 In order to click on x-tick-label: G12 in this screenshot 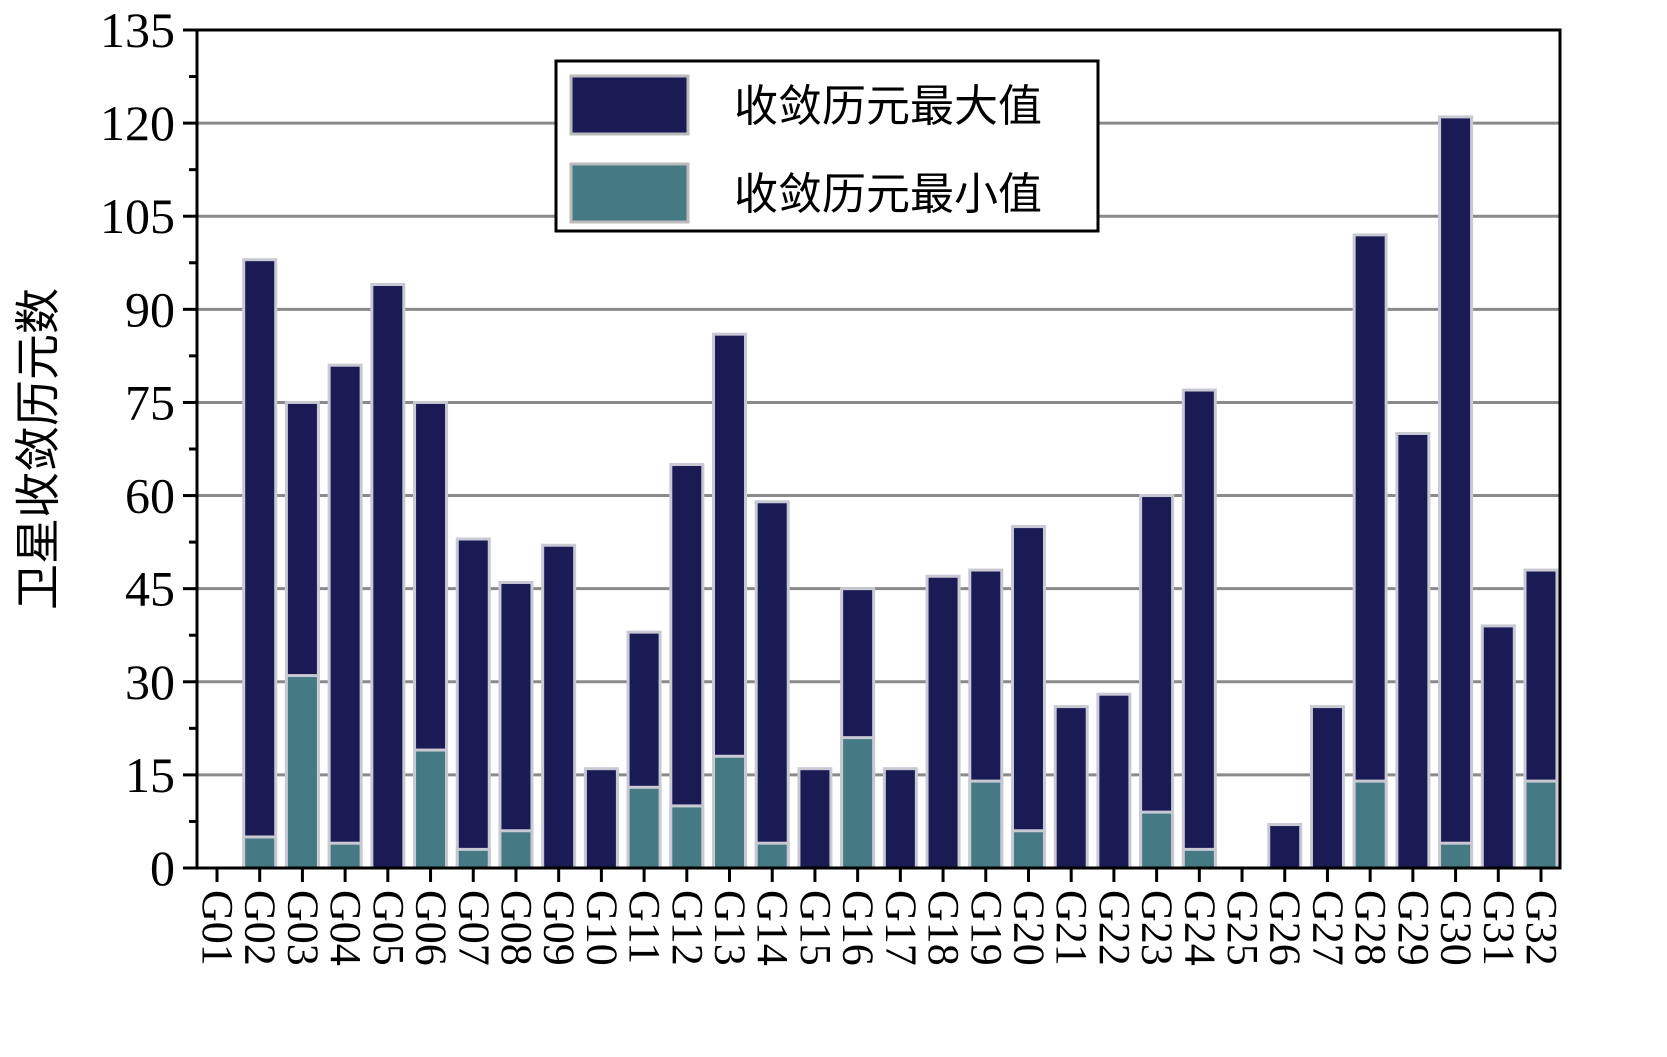, I will do `click(687, 928)`.